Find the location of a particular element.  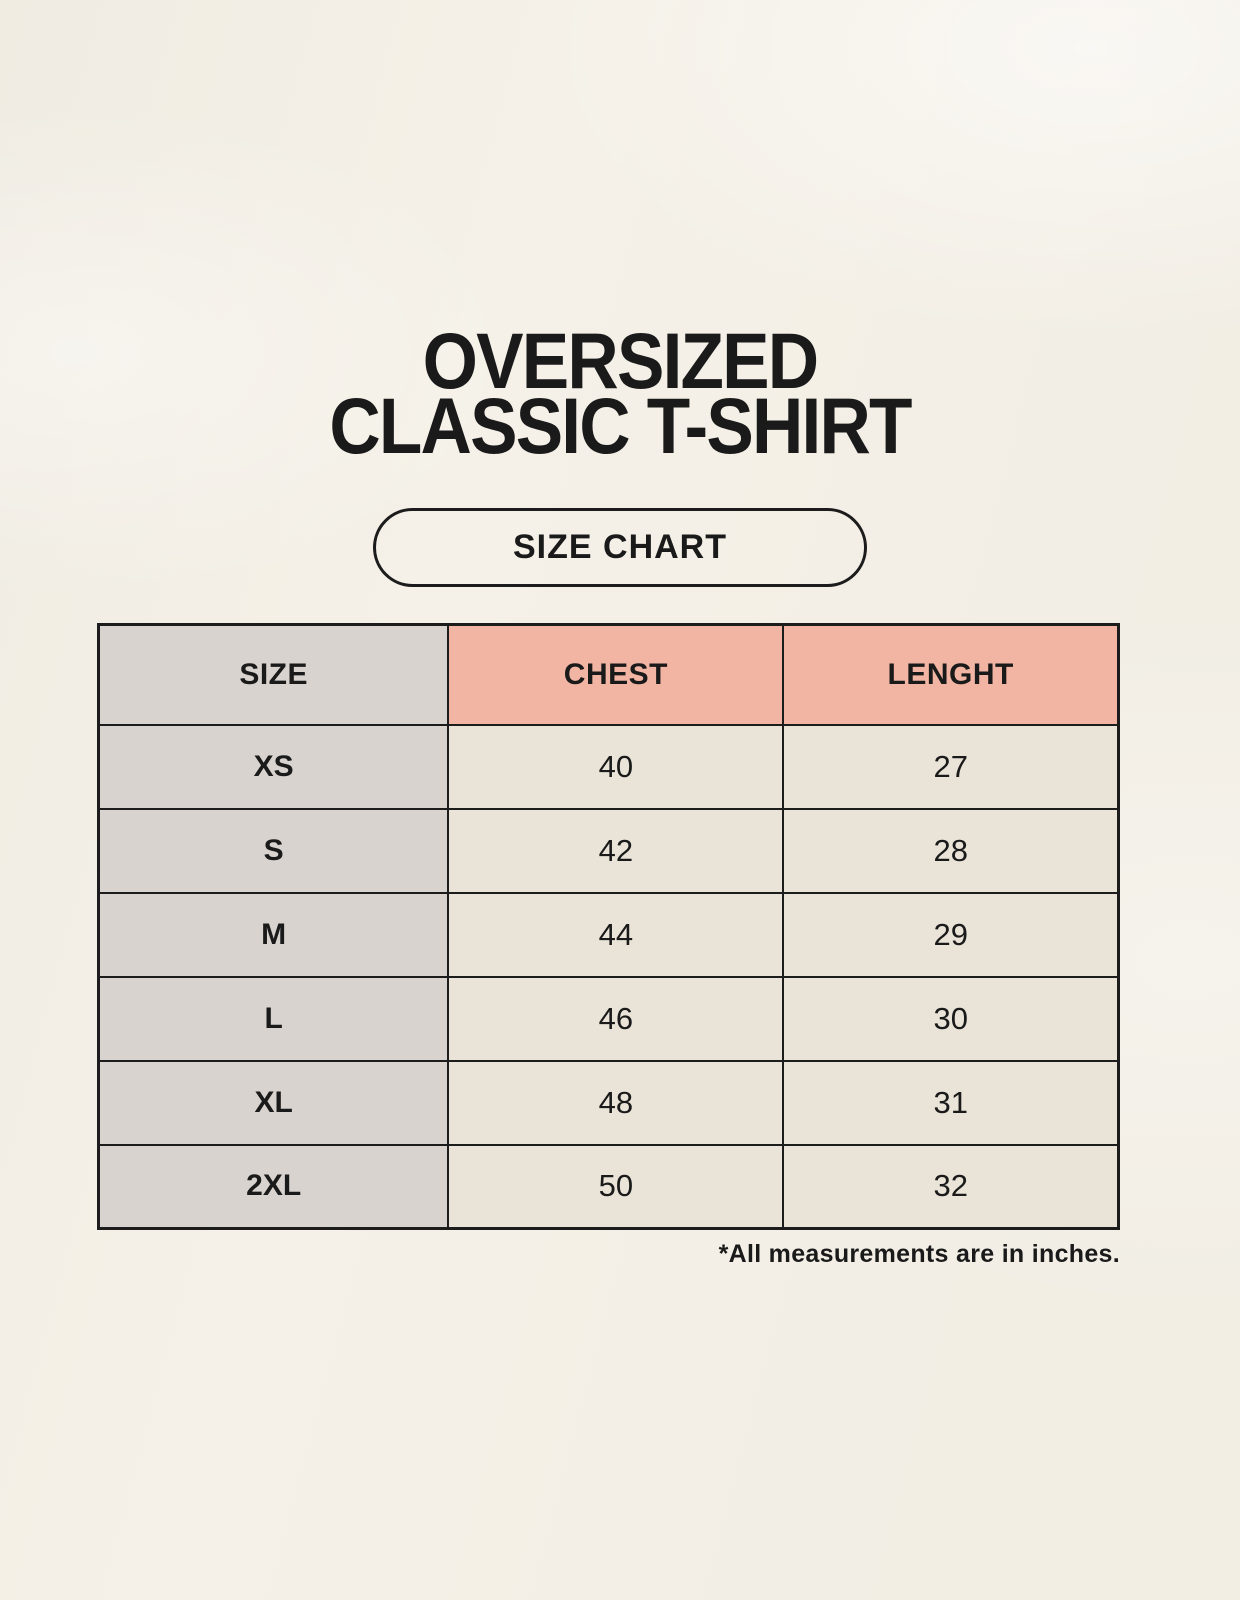

size-chart-button-label: SIZE CHART is located at coordinates (620, 547).